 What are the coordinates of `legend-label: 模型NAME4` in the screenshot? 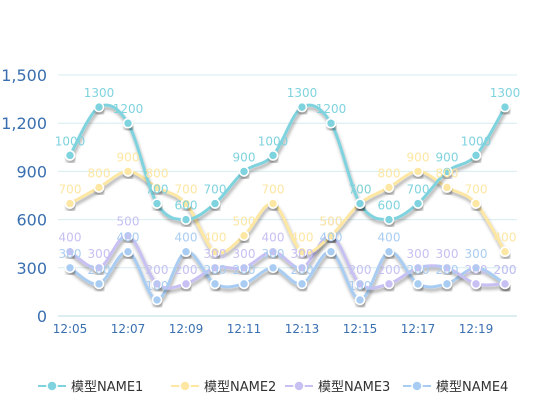 It's located at (472, 387).